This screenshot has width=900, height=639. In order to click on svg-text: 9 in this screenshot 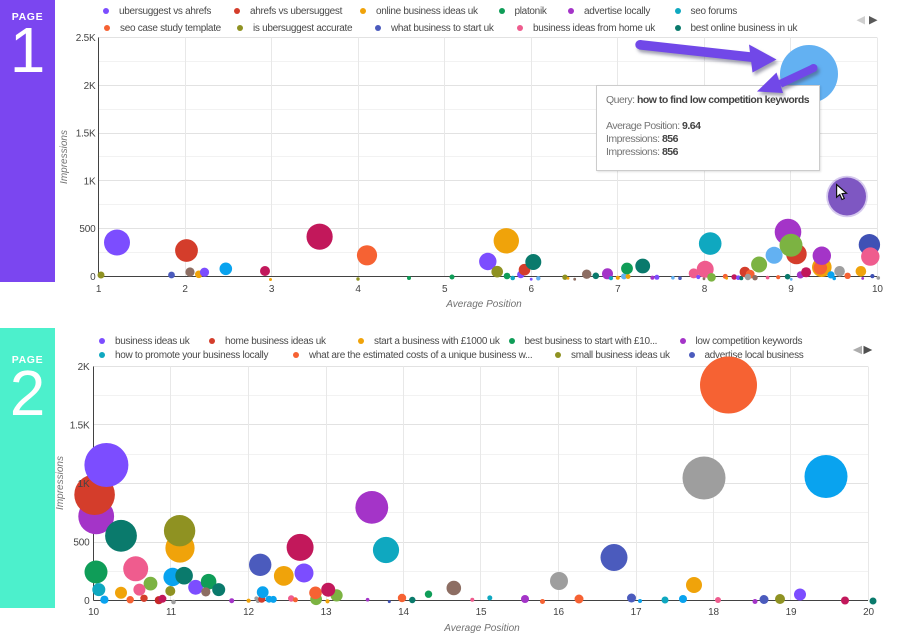, I will do `click(791, 289)`.